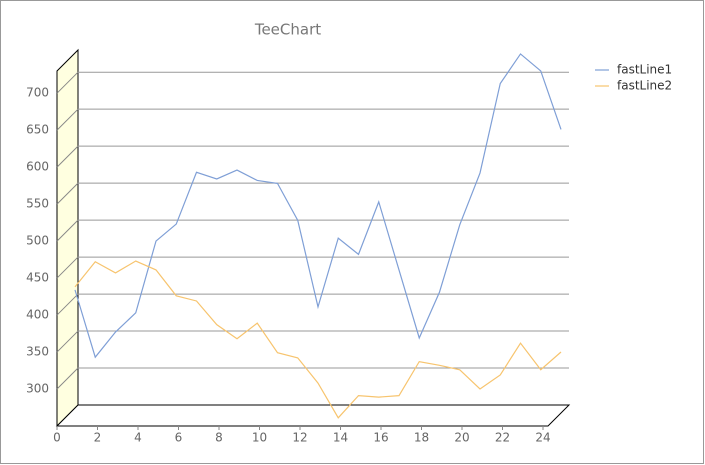  Describe the element at coordinates (313, 415) in the screenshot. I see `floor` at that location.